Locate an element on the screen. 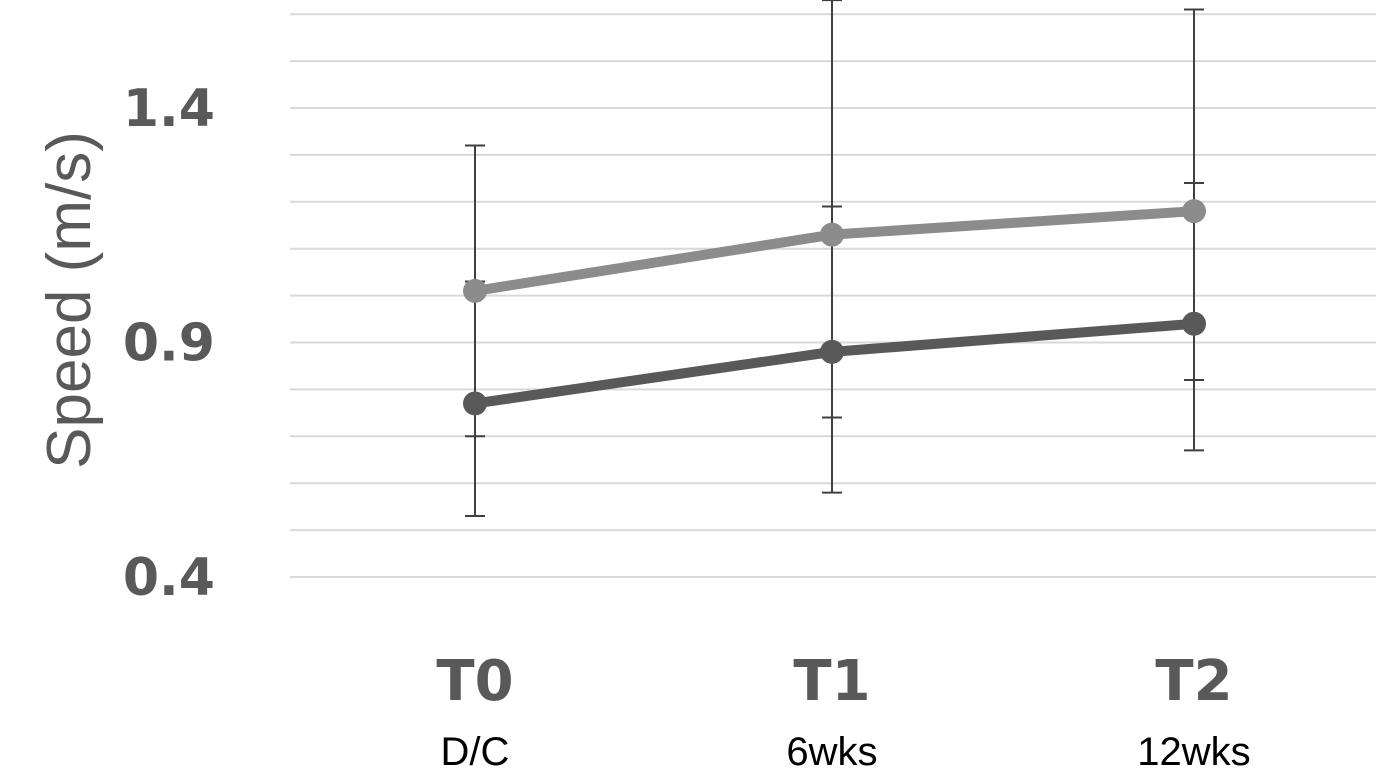 The image size is (1376, 773). x-axis-ticks: T0 D/C T1 6wks T2 12wks is located at coordinates (843, 711).